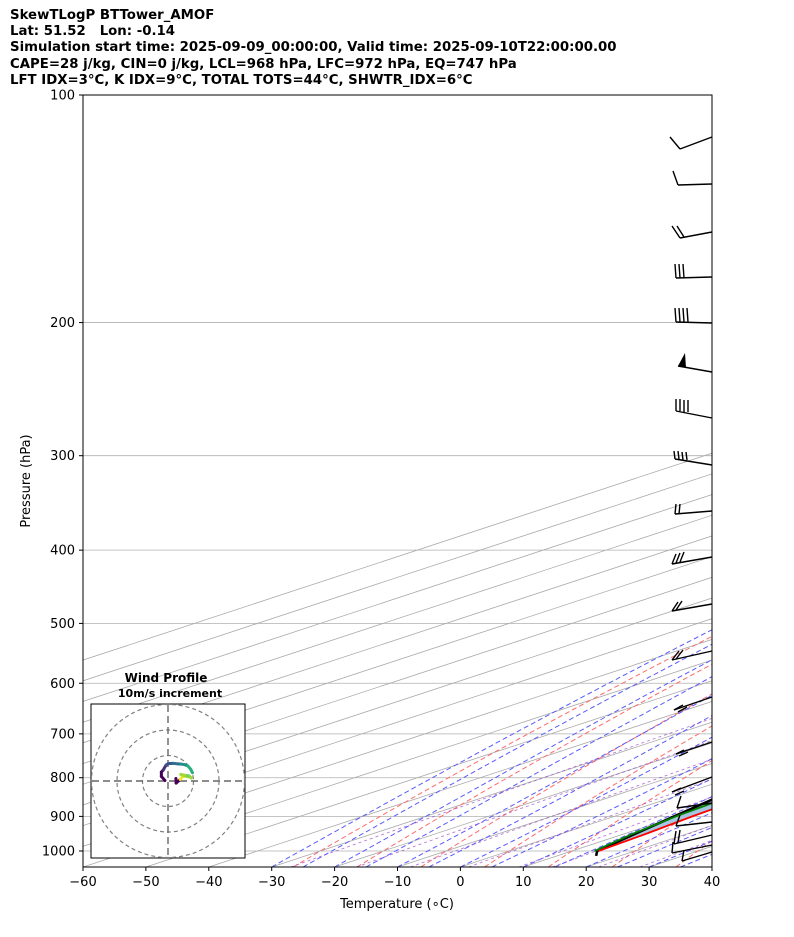  What do you see at coordinates (62, 551) in the screenshot?
I see `y-tick-label: 400` at bounding box center [62, 551].